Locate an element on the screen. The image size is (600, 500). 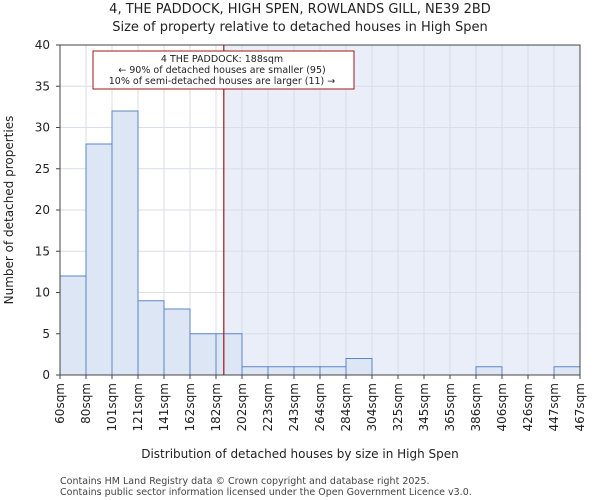
bar-162sqm is located at coordinates (203, 354).